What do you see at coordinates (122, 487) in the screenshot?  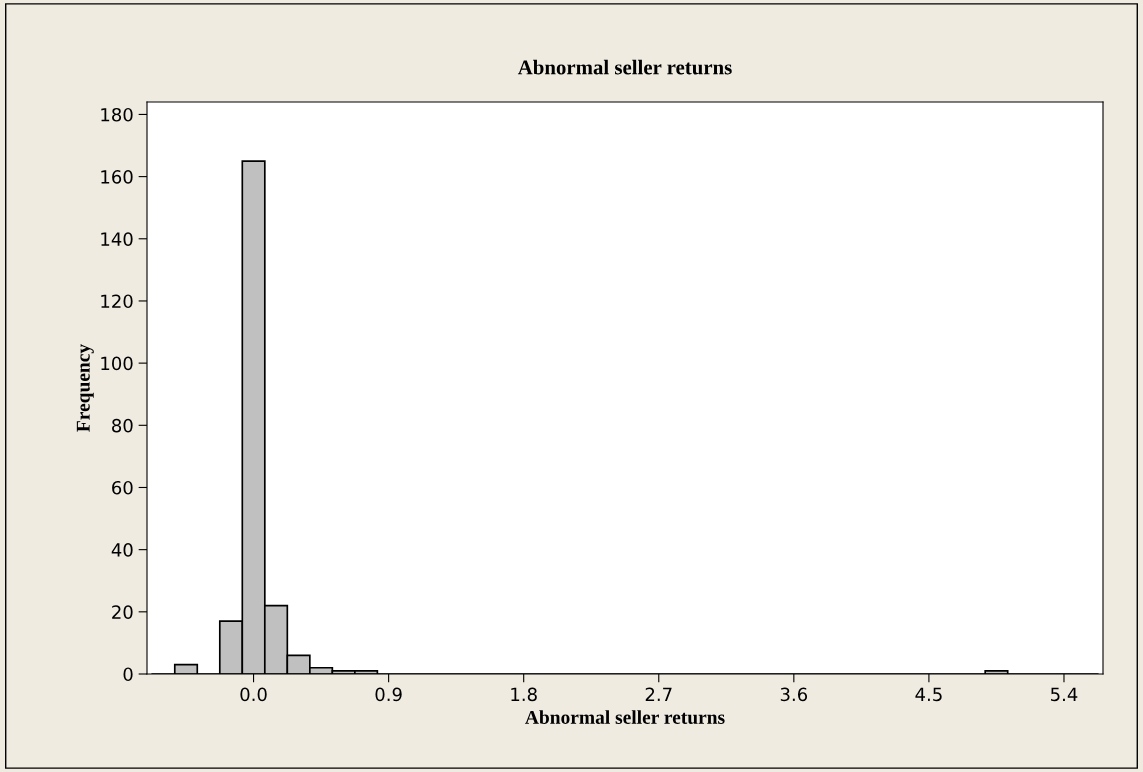 I see `y-tick-label: 60` at bounding box center [122, 487].